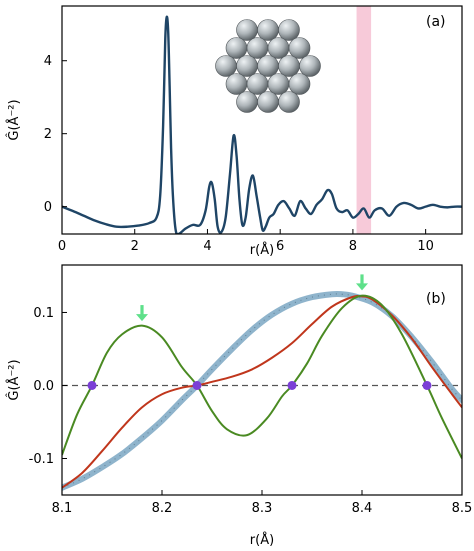  Describe the element at coordinates (135, 246) in the screenshot. I see `x-tick-label-a: 2` at that location.